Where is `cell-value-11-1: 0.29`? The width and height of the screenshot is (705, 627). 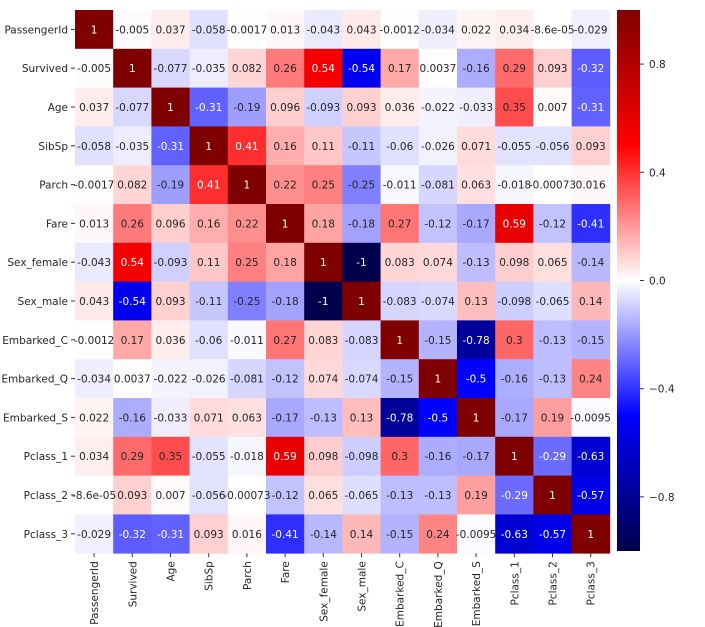
cell-value-11-1: 0.29 is located at coordinates (132, 457).